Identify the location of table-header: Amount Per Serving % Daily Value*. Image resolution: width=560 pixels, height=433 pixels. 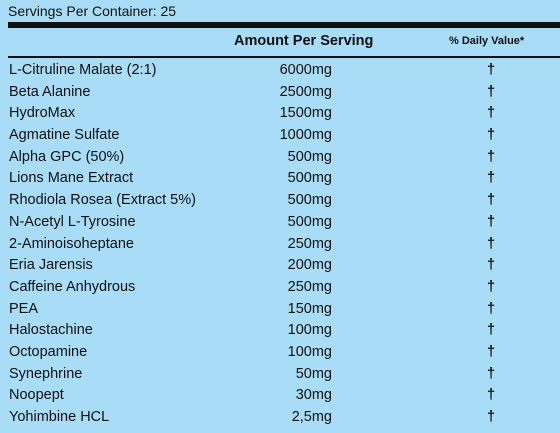
(280, 42).